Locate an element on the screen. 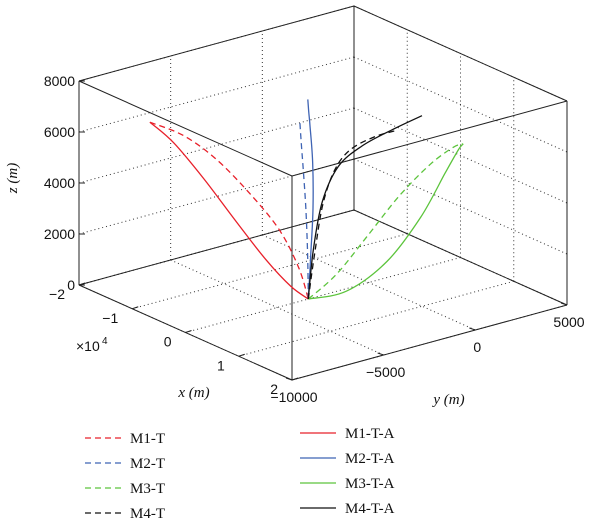  legend-item: M2-T-A is located at coordinates (347, 459).